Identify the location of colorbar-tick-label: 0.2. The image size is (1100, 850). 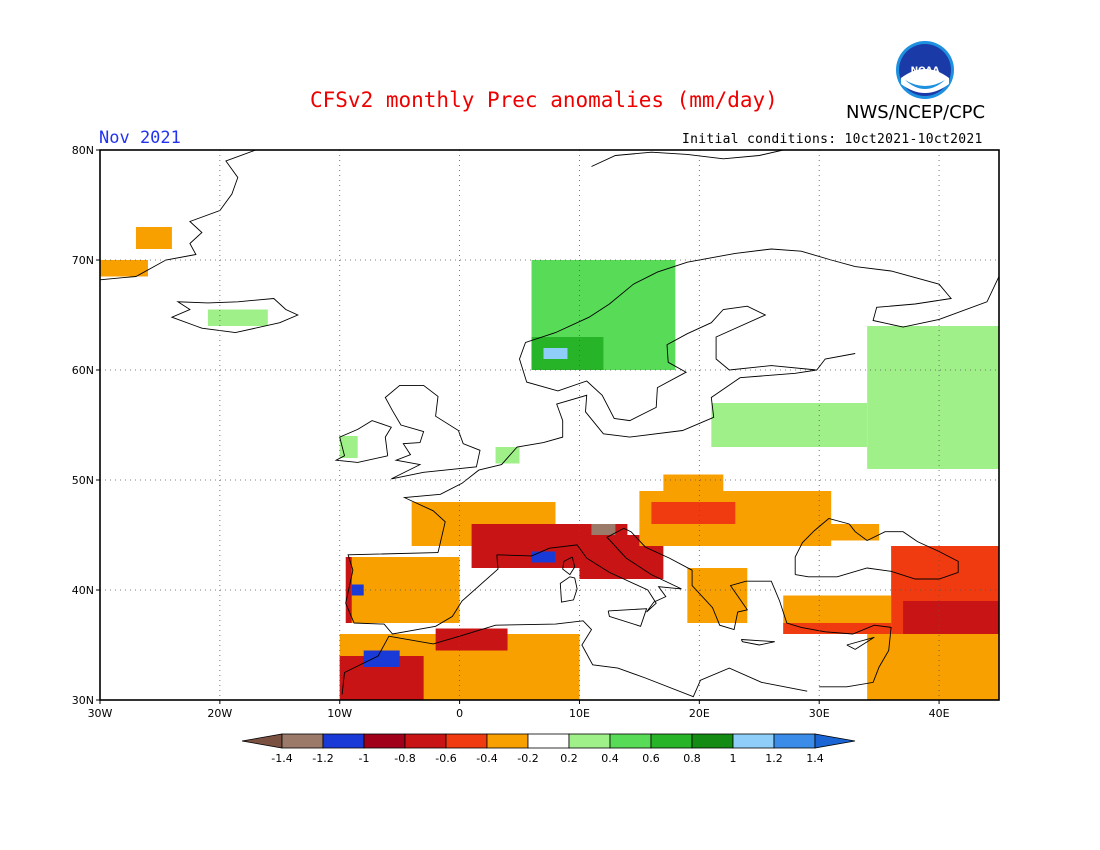
(569, 758).